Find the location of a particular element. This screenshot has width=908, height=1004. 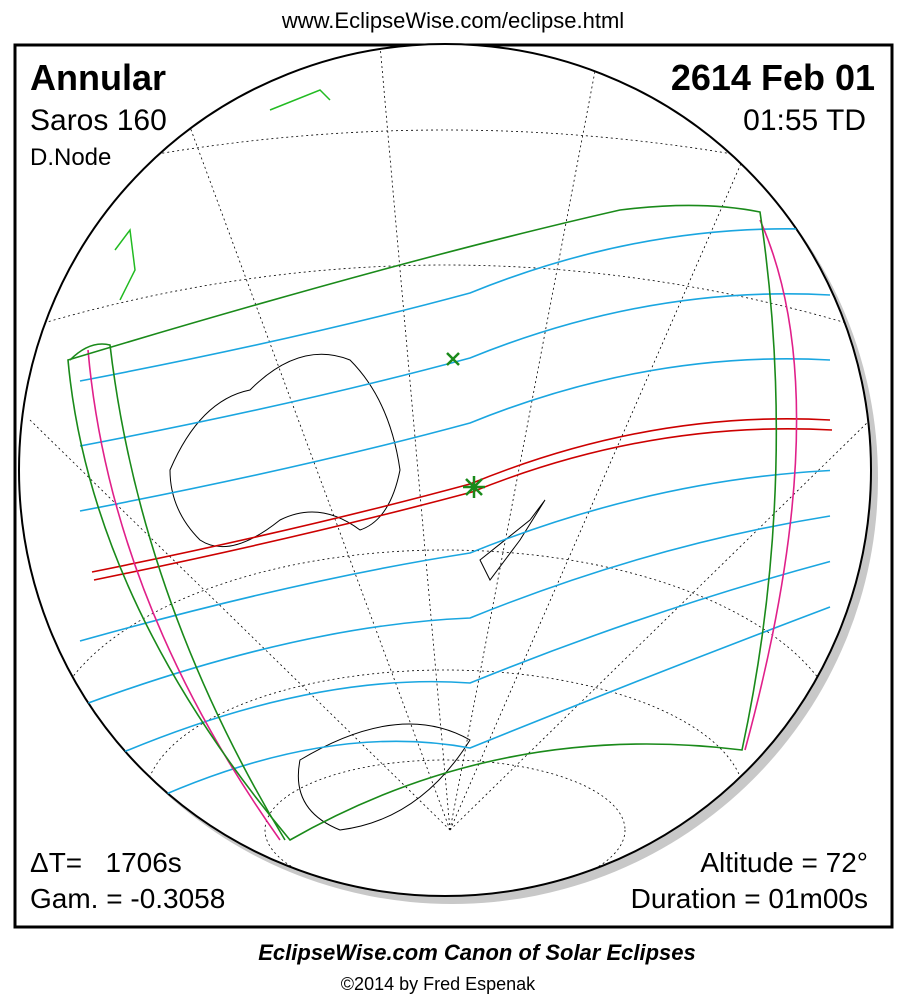

eclipse-type: Annular is located at coordinates (98, 77).